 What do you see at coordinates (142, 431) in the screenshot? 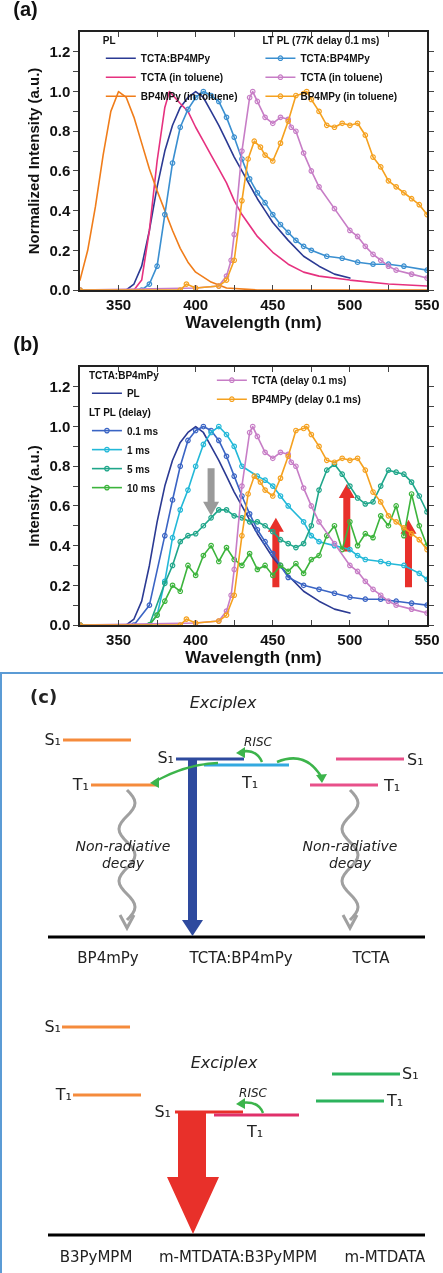
I see `legend-label: 0.1 ms` at bounding box center [142, 431].